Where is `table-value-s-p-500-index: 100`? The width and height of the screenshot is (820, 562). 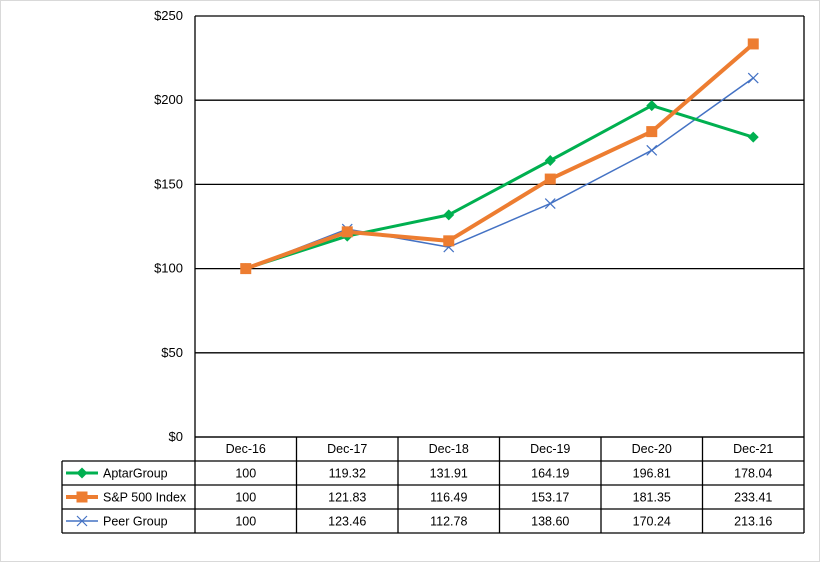
table-value-s-p-500-index: 100 is located at coordinates (245, 498).